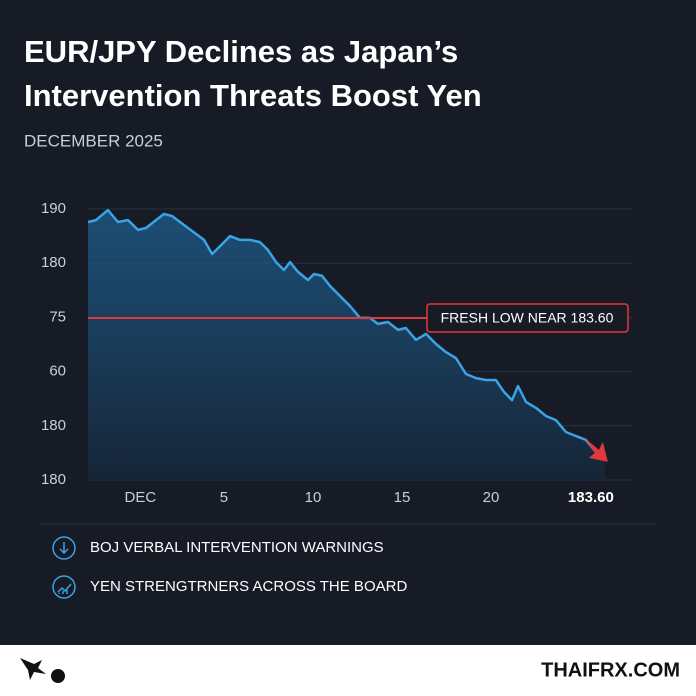  What do you see at coordinates (610, 670) in the screenshot?
I see `brand: THAIFRX.COM` at bounding box center [610, 670].